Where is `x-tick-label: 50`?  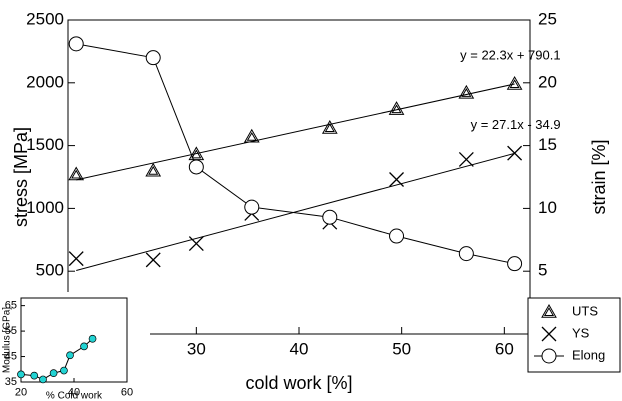
x-tick-label: 50 is located at coordinates (401, 349).